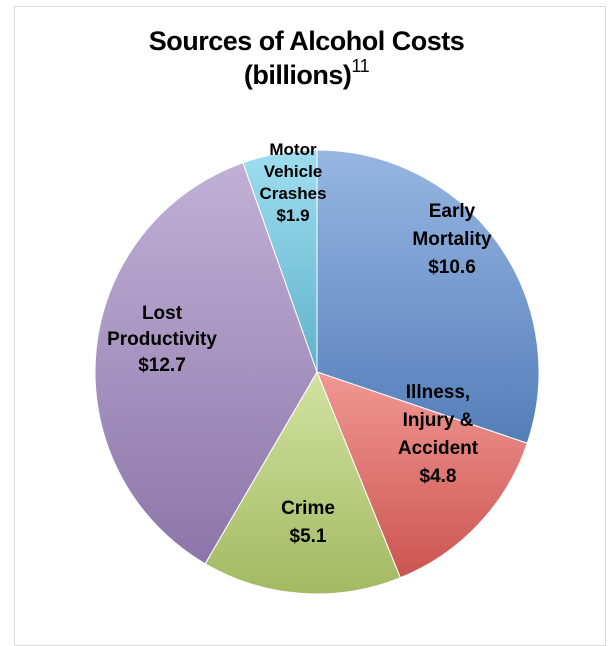  Describe the element at coordinates (306, 41) in the screenshot. I see `chart-title-text: Sources of Alcohol Costs` at that location.